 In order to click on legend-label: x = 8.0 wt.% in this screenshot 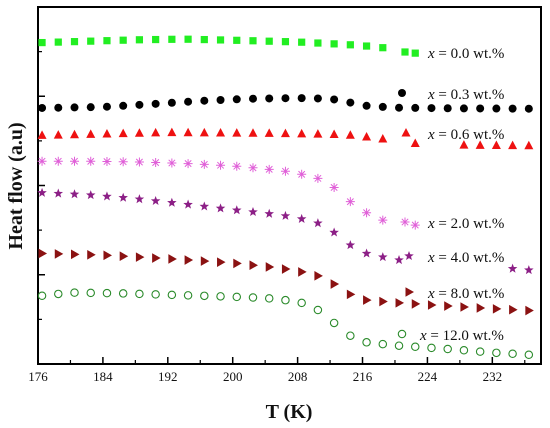, I will do `click(465, 294)`.